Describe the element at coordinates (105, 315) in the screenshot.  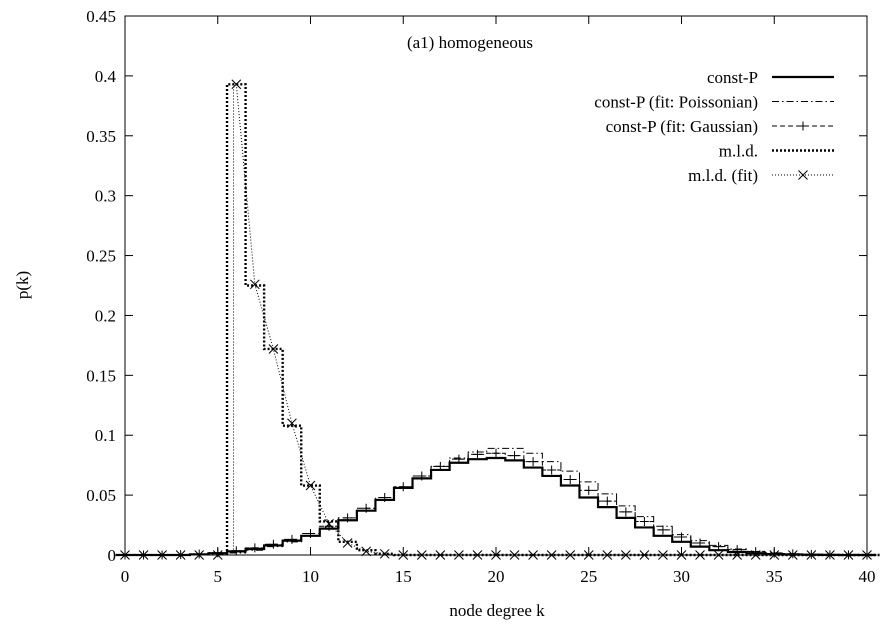
I see `y-tick-label: 0.2` at that location.